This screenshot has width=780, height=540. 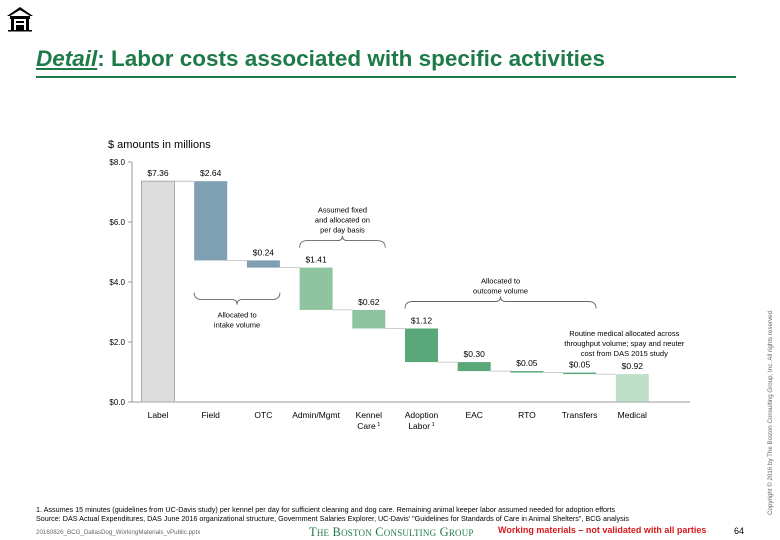 I want to click on annotation-text-4: throughput volume; spay and neuter, so click(x=624, y=343).